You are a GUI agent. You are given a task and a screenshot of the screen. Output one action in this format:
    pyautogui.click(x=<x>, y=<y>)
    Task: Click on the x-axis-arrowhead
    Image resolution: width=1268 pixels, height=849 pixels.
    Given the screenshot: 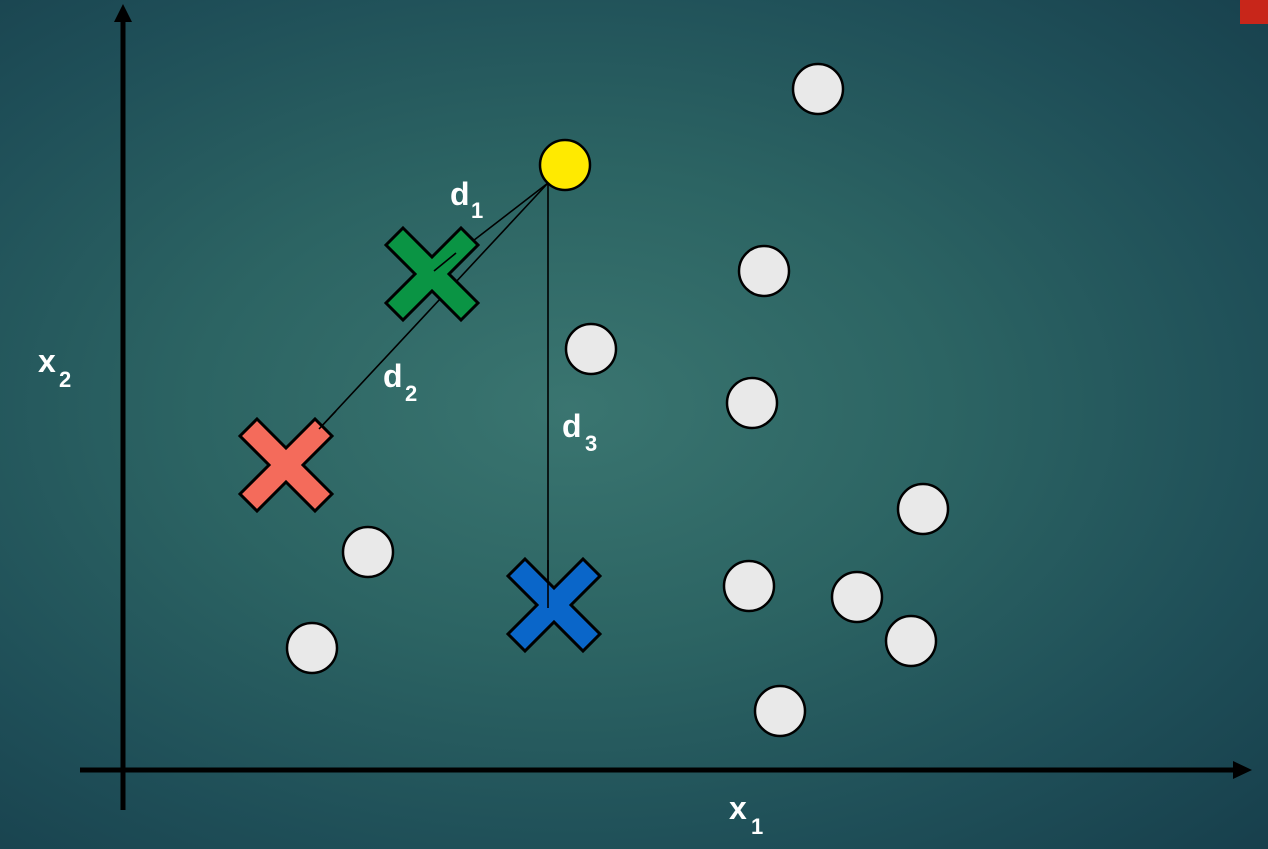 What is the action you would take?
    pyautogui.click(x=1242, y=770)
    